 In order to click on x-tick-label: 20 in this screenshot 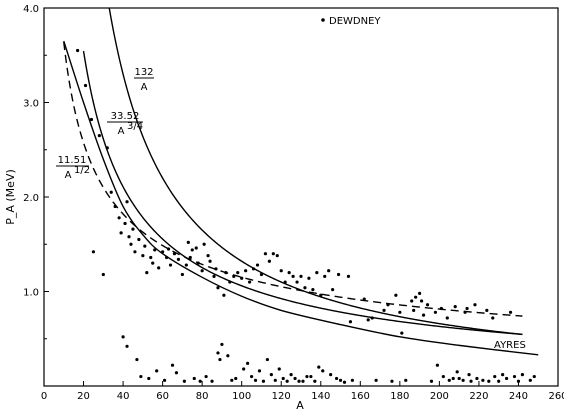, I will do `click(83, 396)`.